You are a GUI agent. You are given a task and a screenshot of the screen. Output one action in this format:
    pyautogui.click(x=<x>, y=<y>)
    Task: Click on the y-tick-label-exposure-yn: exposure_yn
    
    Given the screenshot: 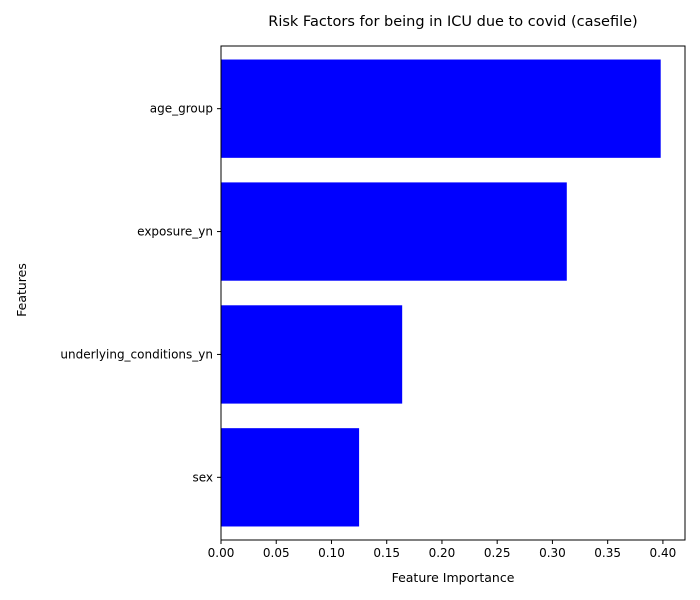 What is the action you would take?
    pyautogui.click(x=175, y=232)
    